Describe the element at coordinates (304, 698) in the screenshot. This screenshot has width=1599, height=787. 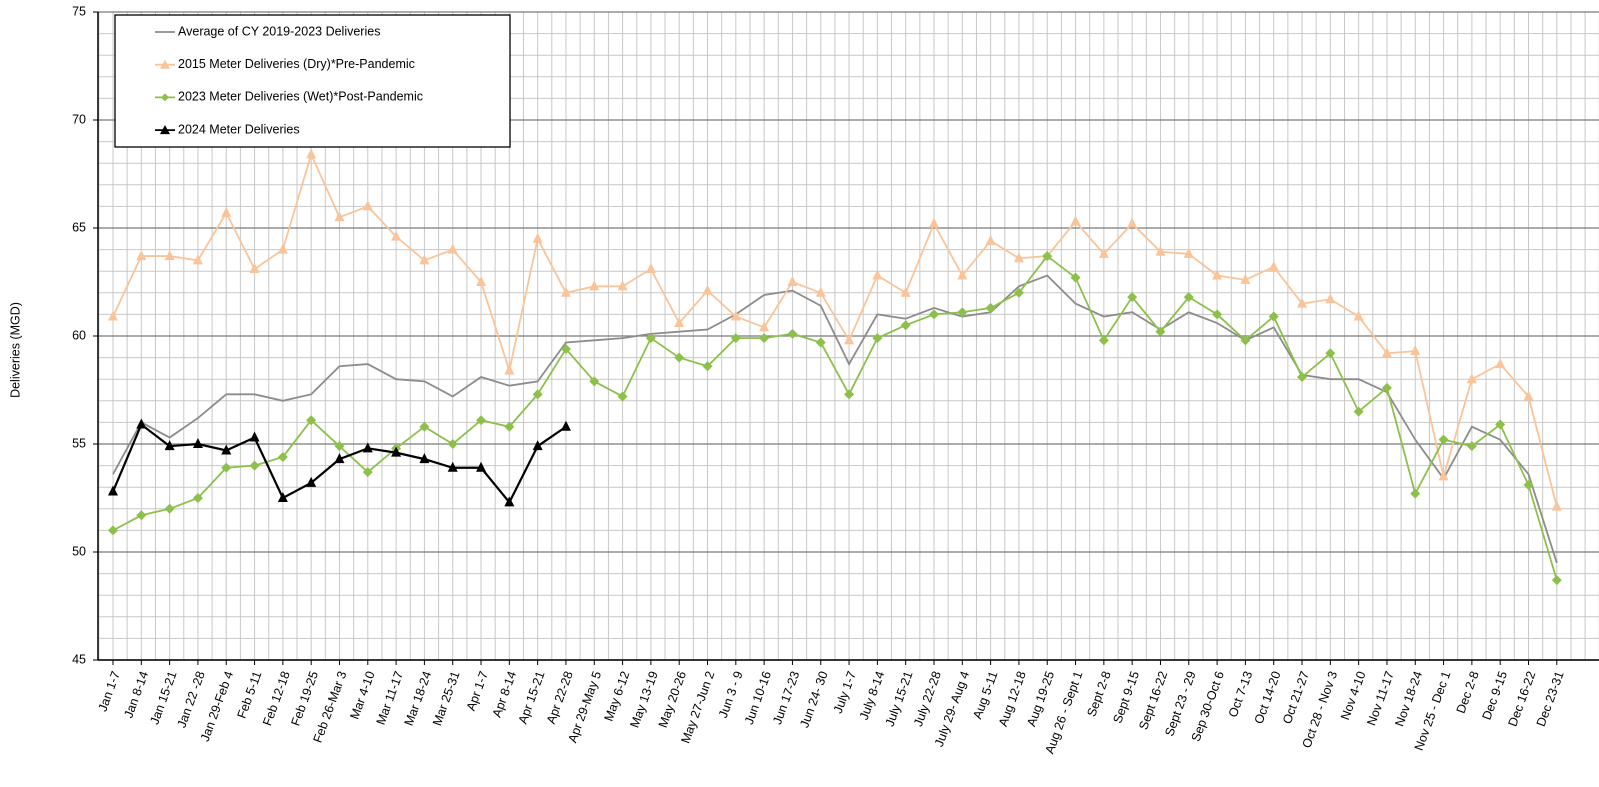
I see `x-tick-label: Feb 19-25` at that location.